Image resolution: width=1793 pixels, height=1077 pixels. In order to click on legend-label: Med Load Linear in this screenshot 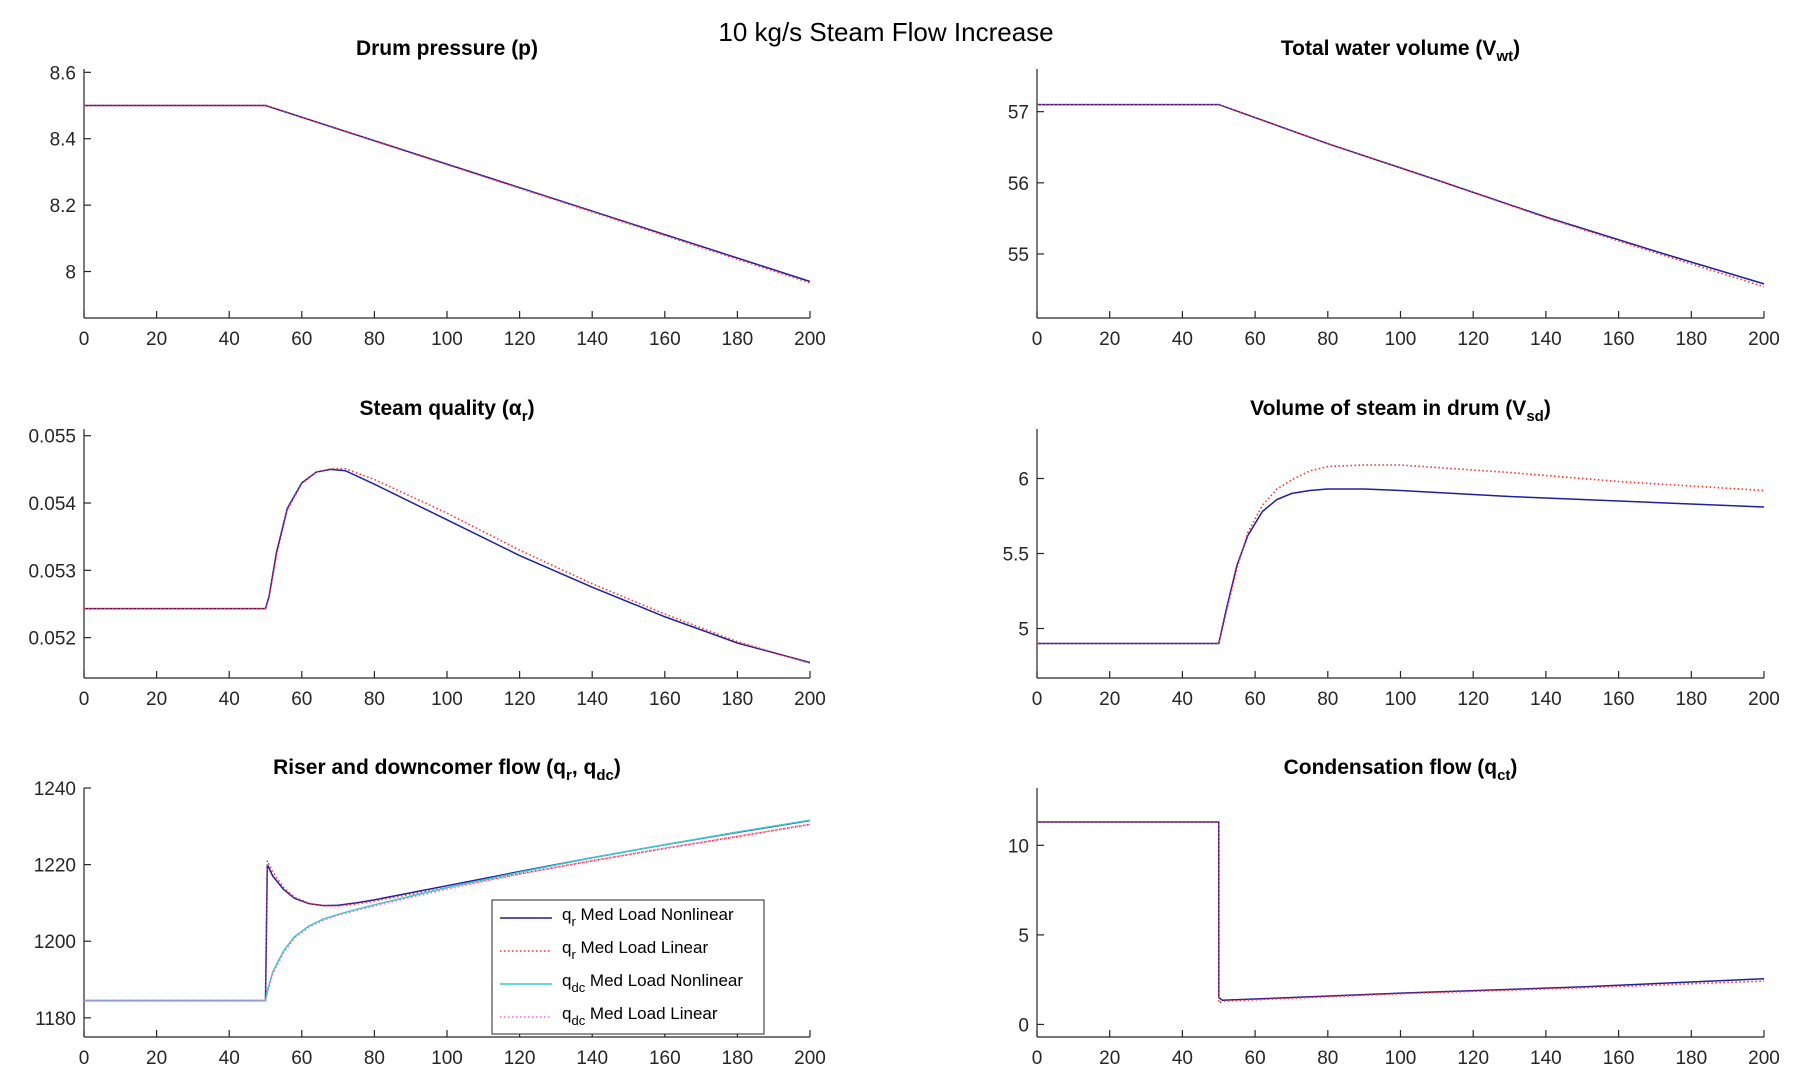, I will do `click(642, 947)`.